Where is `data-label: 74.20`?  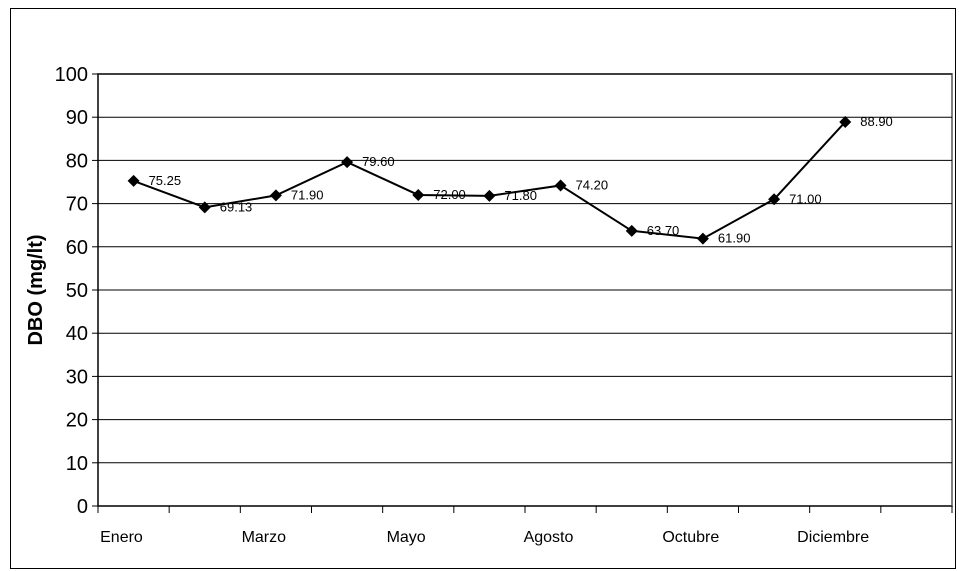 data-label: 74.20 is located at coordinates (592, 184).